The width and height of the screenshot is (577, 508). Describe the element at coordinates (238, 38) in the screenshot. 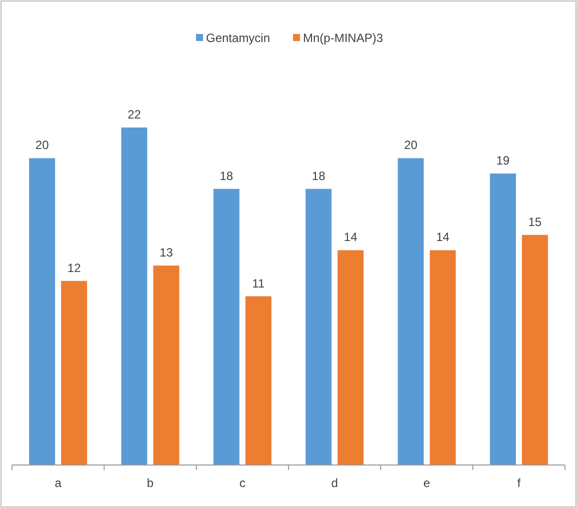

I see `legend-label: Gentamycin` at that location.